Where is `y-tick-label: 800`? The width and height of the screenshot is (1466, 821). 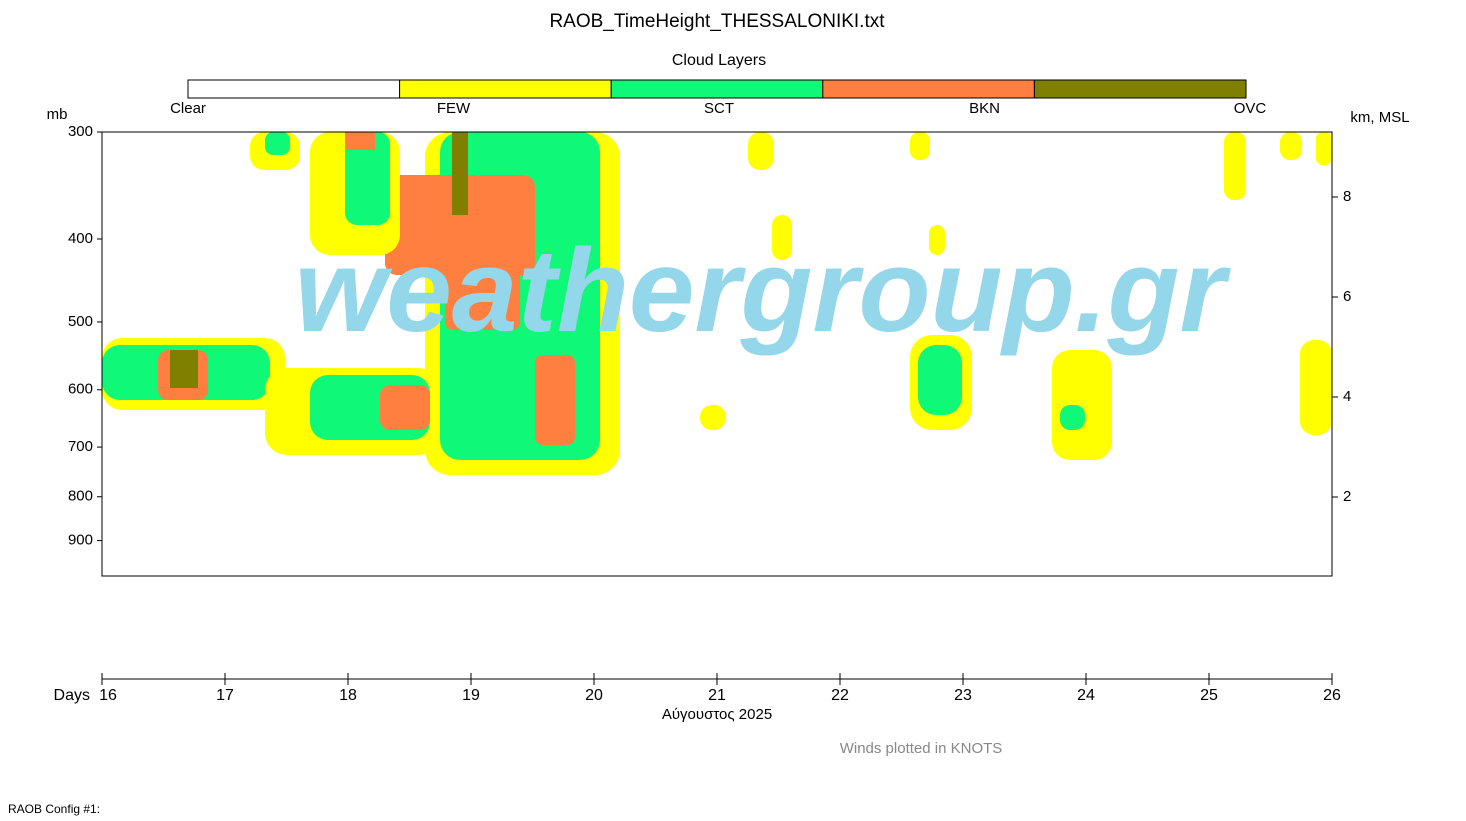 y-tick-label: 800 is located at coordinates (80, 496).